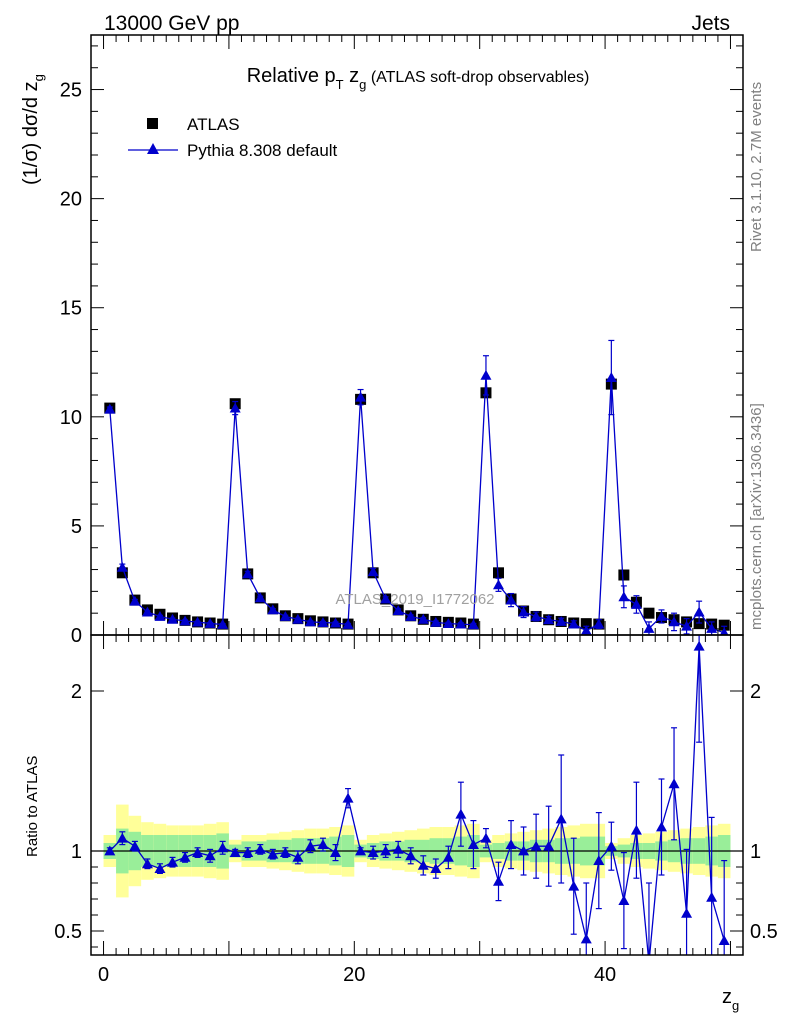  I want to click on watermark: ATLAS_2019_I1772062, so click(414, 599).